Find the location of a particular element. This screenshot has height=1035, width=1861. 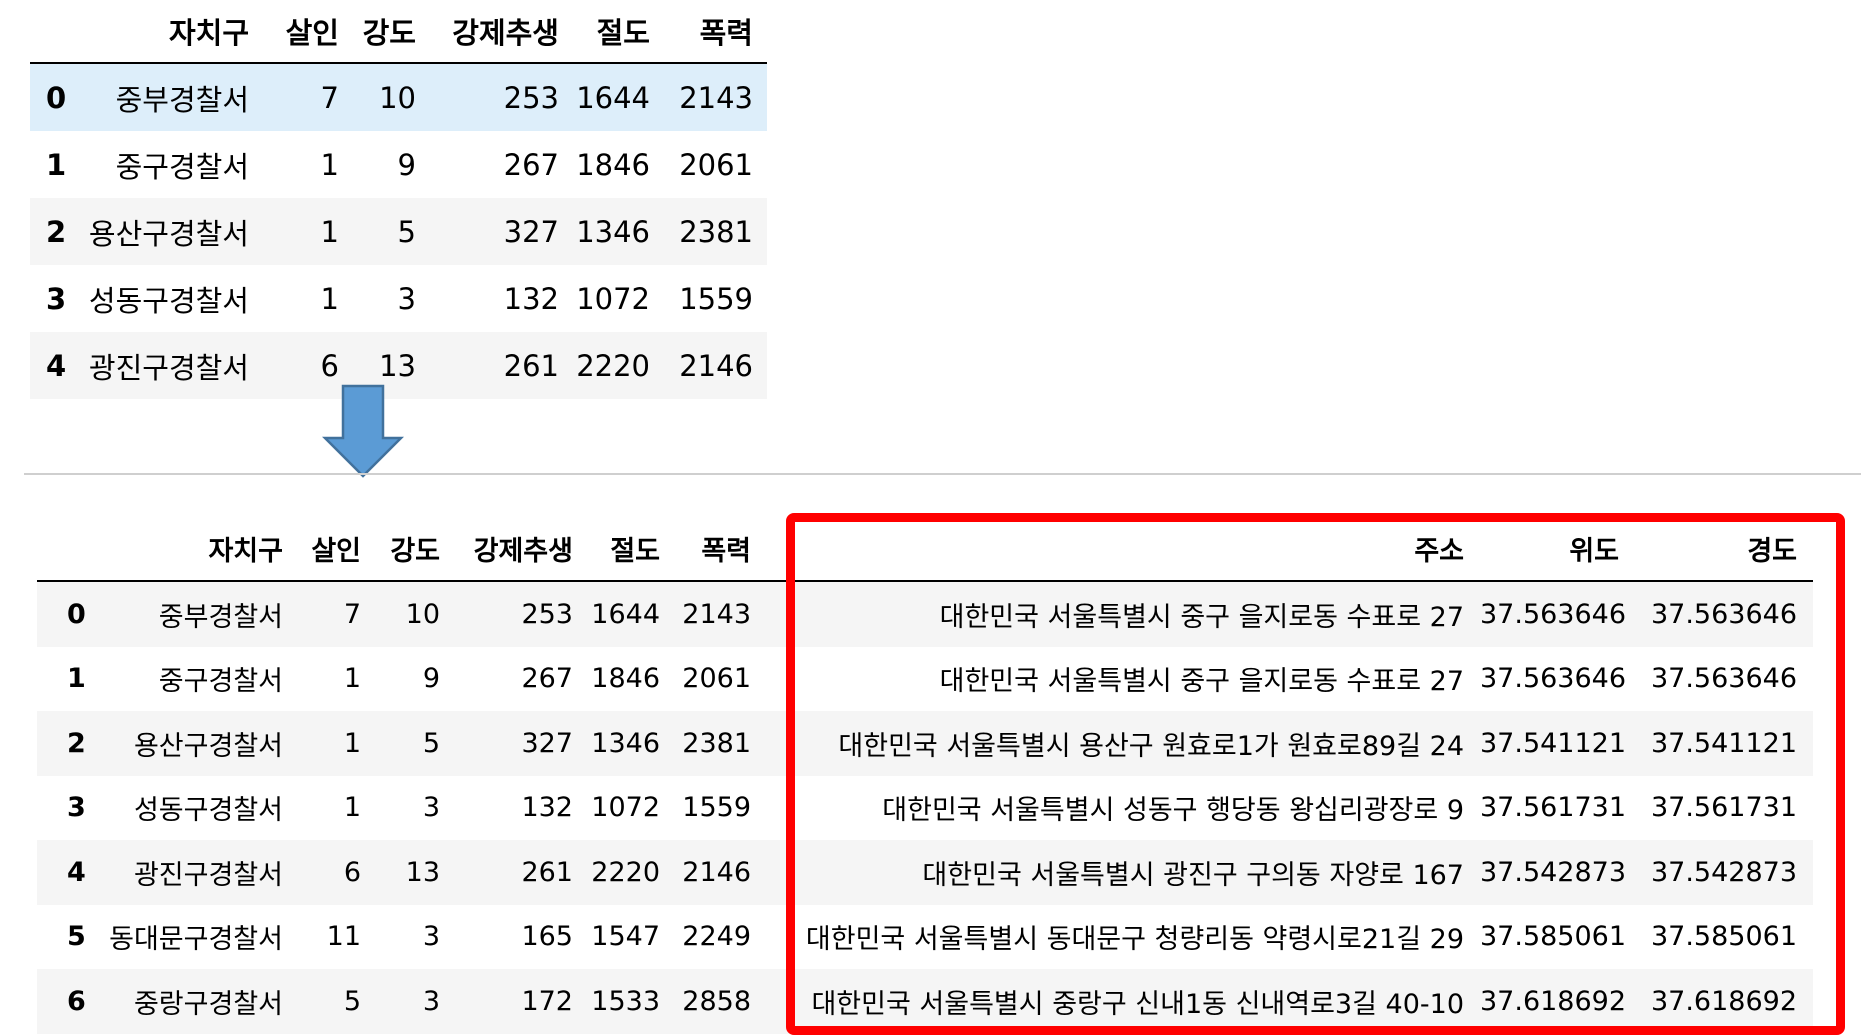

column-header-latitude: 위도 is located at coordinates (1594, 551).